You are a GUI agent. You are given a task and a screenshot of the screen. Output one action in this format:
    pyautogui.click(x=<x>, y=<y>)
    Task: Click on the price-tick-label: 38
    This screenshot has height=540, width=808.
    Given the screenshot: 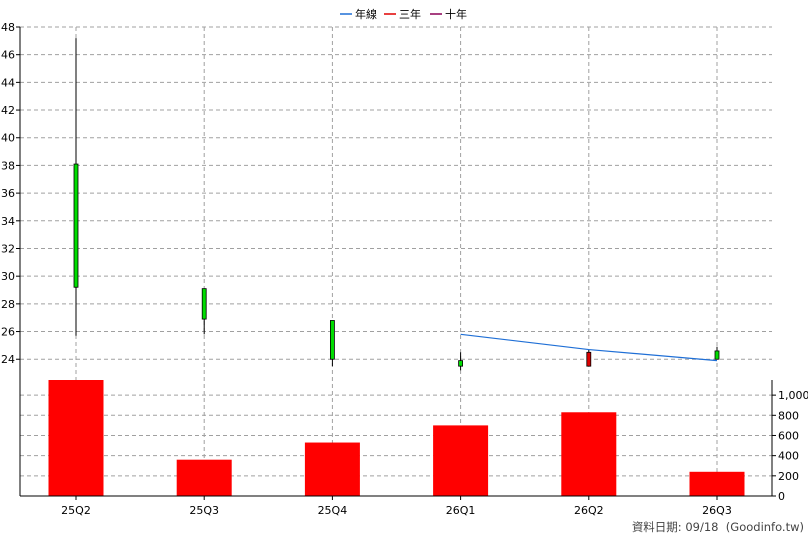 What is the action you would take?
    pyautogui.click(x=8, y=165)
    